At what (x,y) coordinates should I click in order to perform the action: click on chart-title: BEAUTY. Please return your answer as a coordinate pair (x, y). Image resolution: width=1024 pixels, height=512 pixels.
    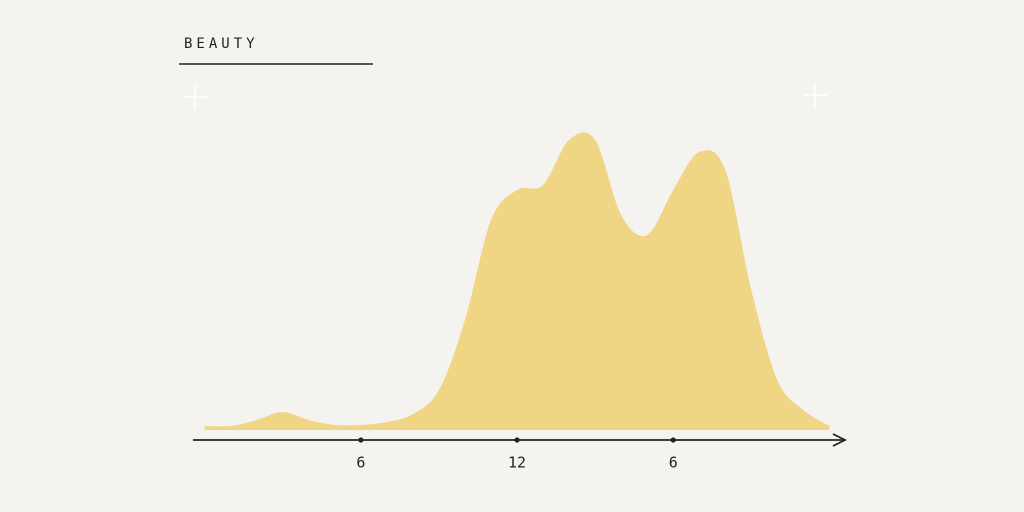
    Looking at the image, I should click on (221, 44).